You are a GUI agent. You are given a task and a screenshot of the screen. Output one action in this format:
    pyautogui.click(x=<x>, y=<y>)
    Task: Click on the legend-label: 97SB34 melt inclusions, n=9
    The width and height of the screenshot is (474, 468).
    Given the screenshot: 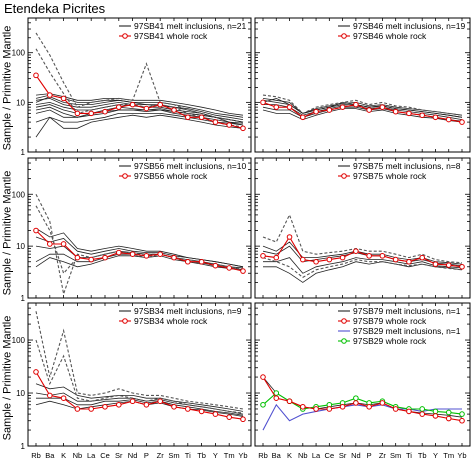 What is the action you would take?
    pyautogui.click(x=188, y=311)
    